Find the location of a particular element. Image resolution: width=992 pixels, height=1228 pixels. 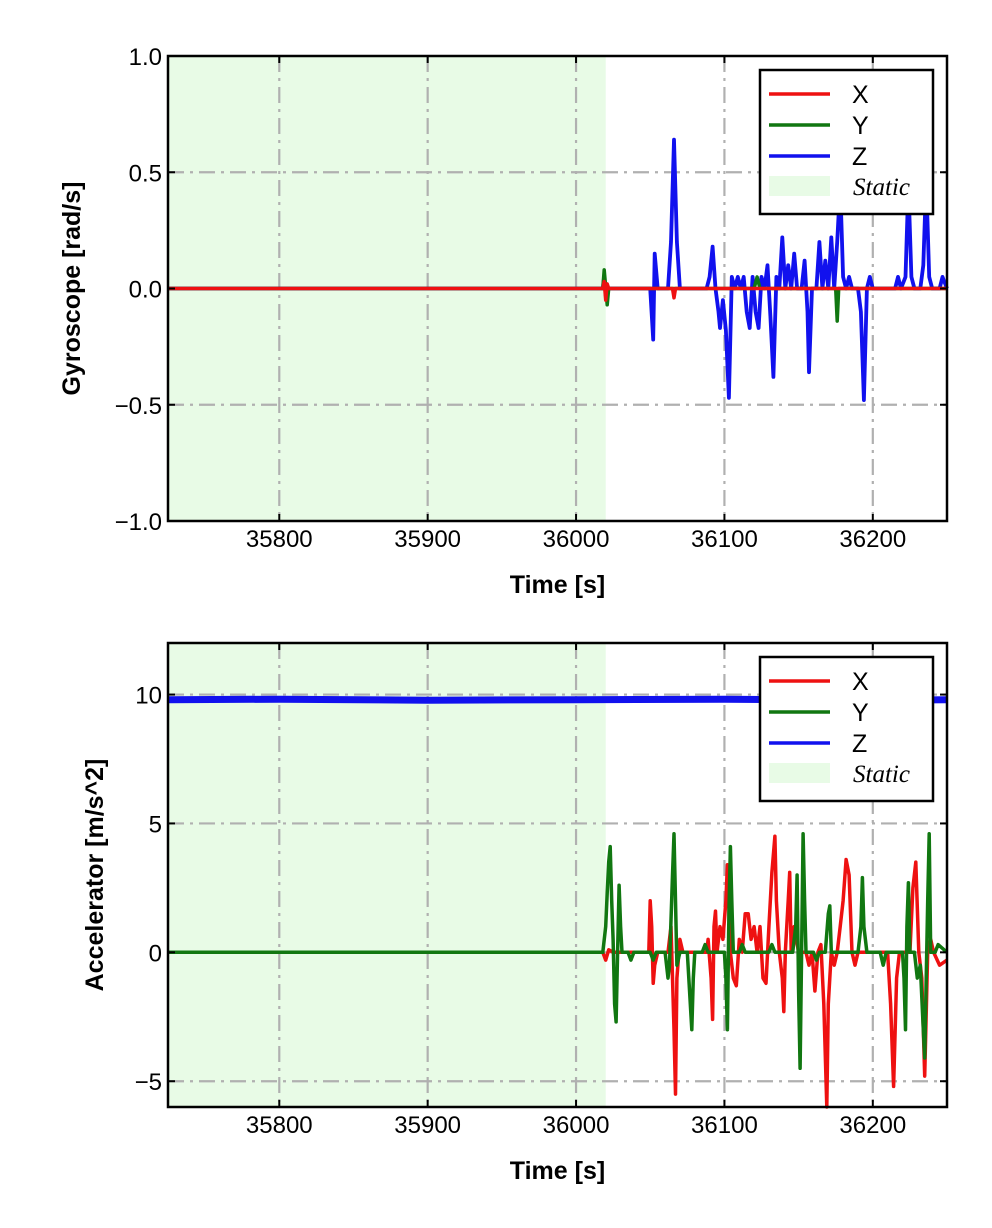

series-y-line is located at coordinates (557, 295).